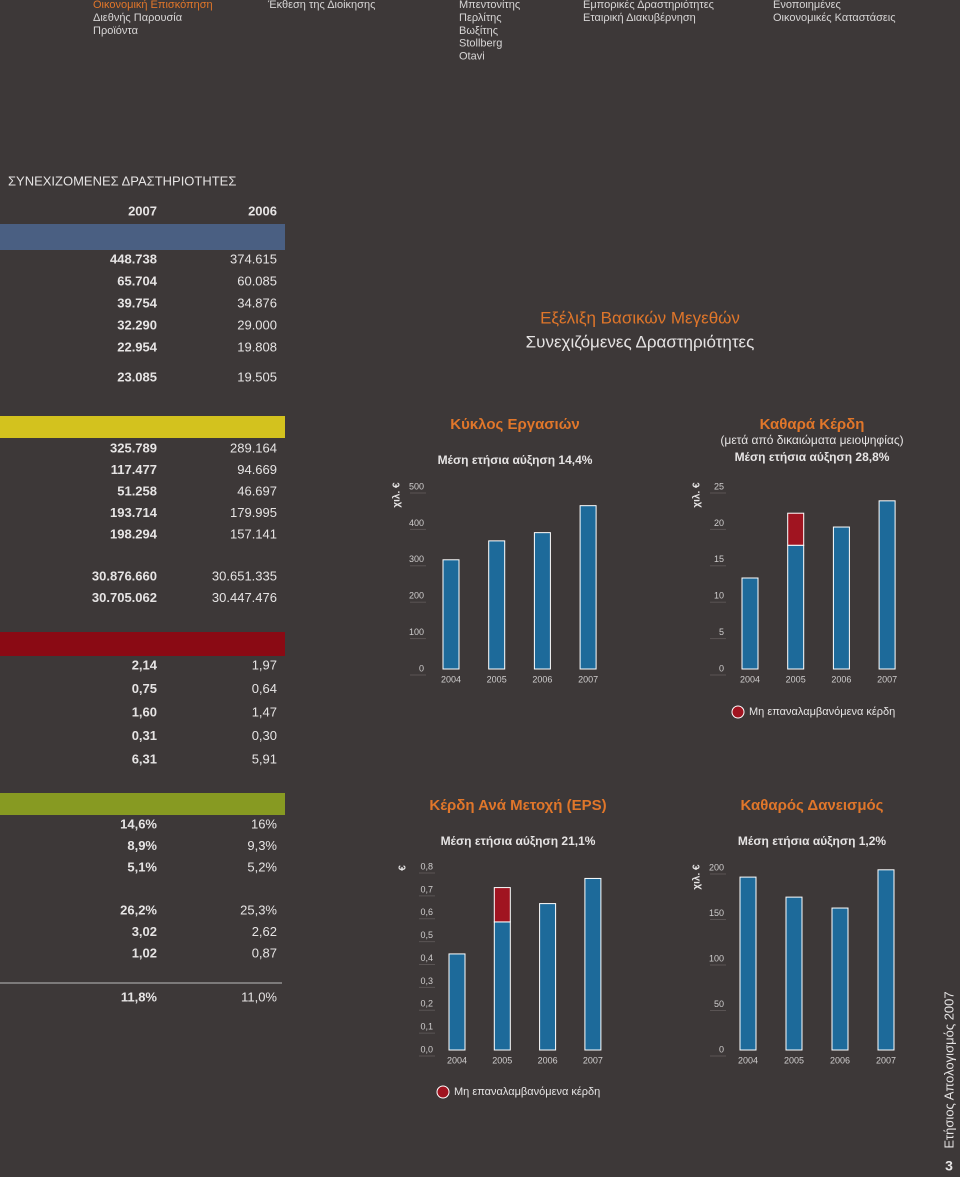  What do you see at coordinates (244, 575) in the screenshot?
I see `cell: 30.651.335` at bounding box center [244, 575].